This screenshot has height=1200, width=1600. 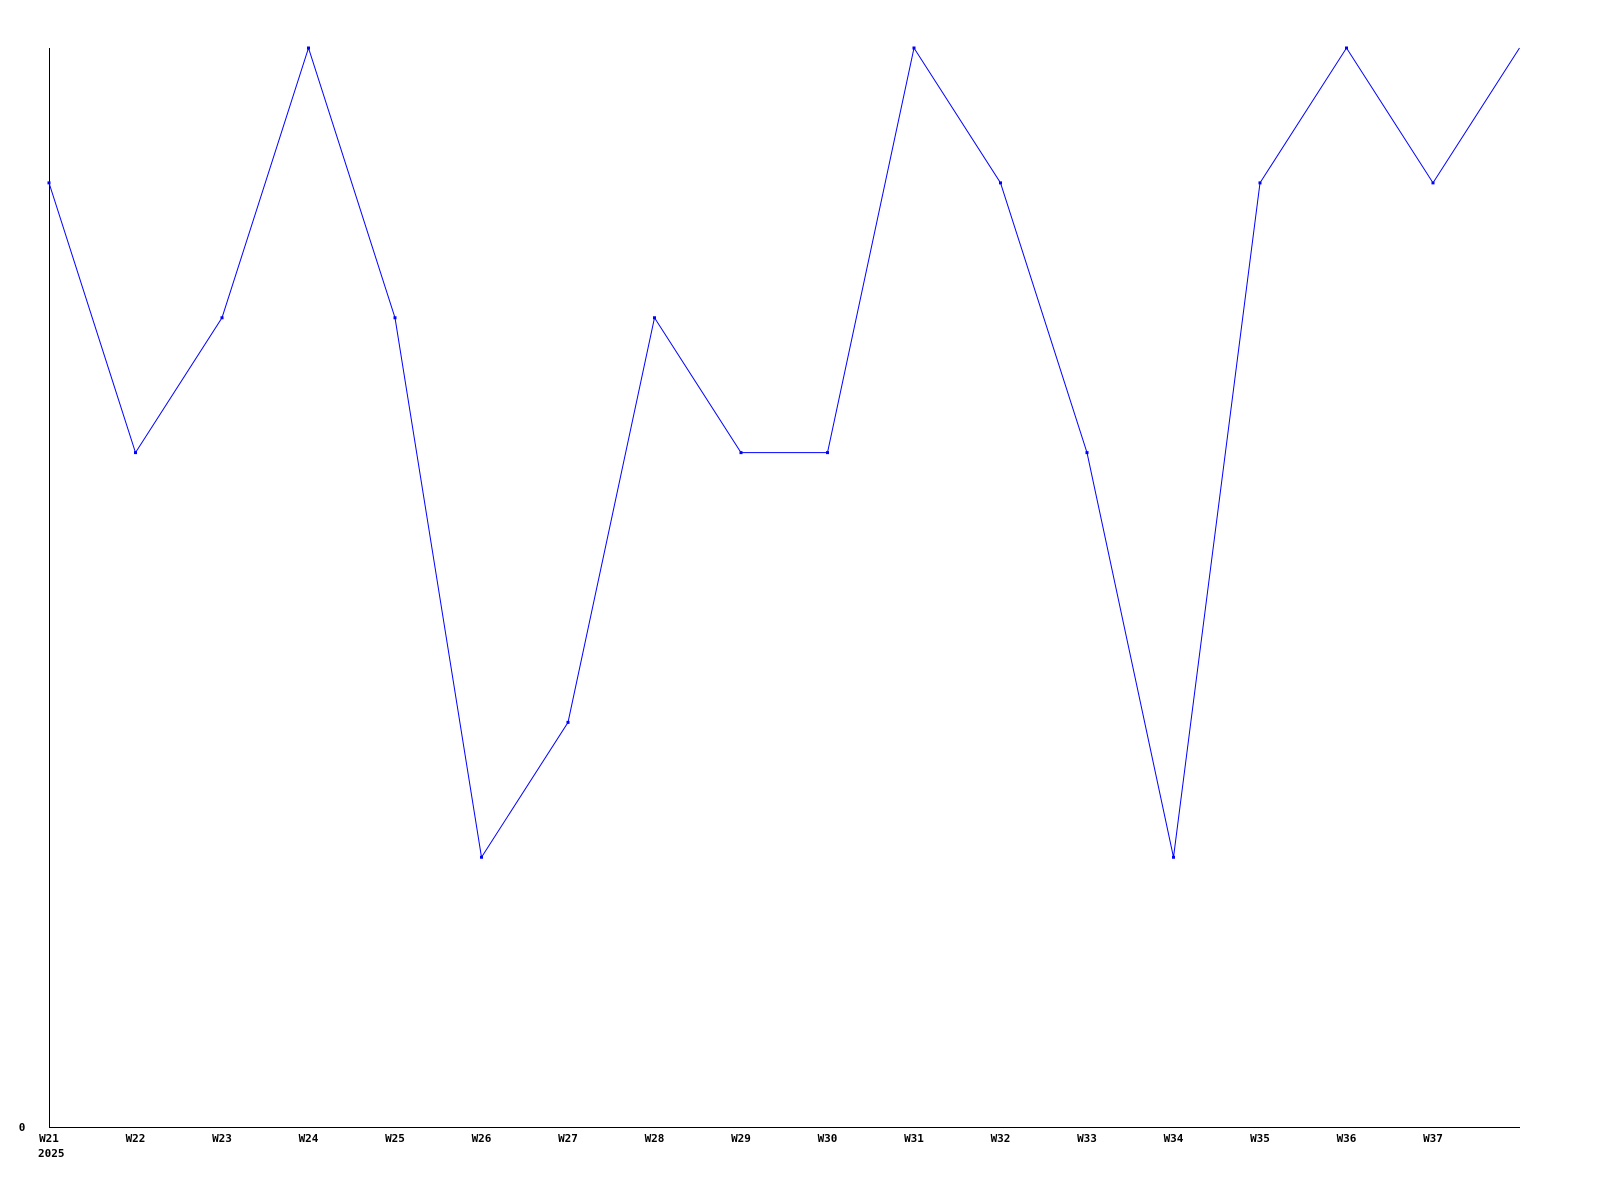 I want to click on x-tick-label: W30, so click(x=828, y=1138).